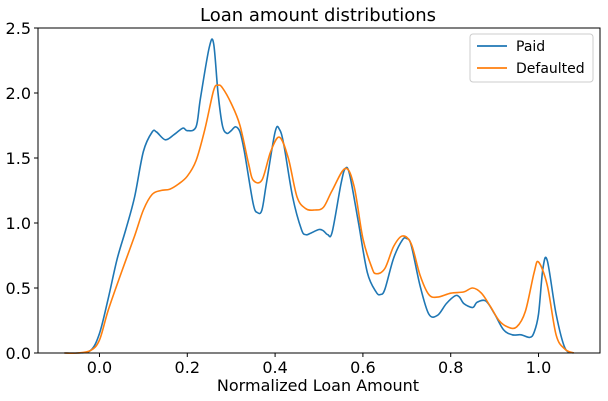  What do you see at coordinates (274, 367) in the screenshot?
I see `x-tick-label: 0.4` at bounding box center [274, 367].